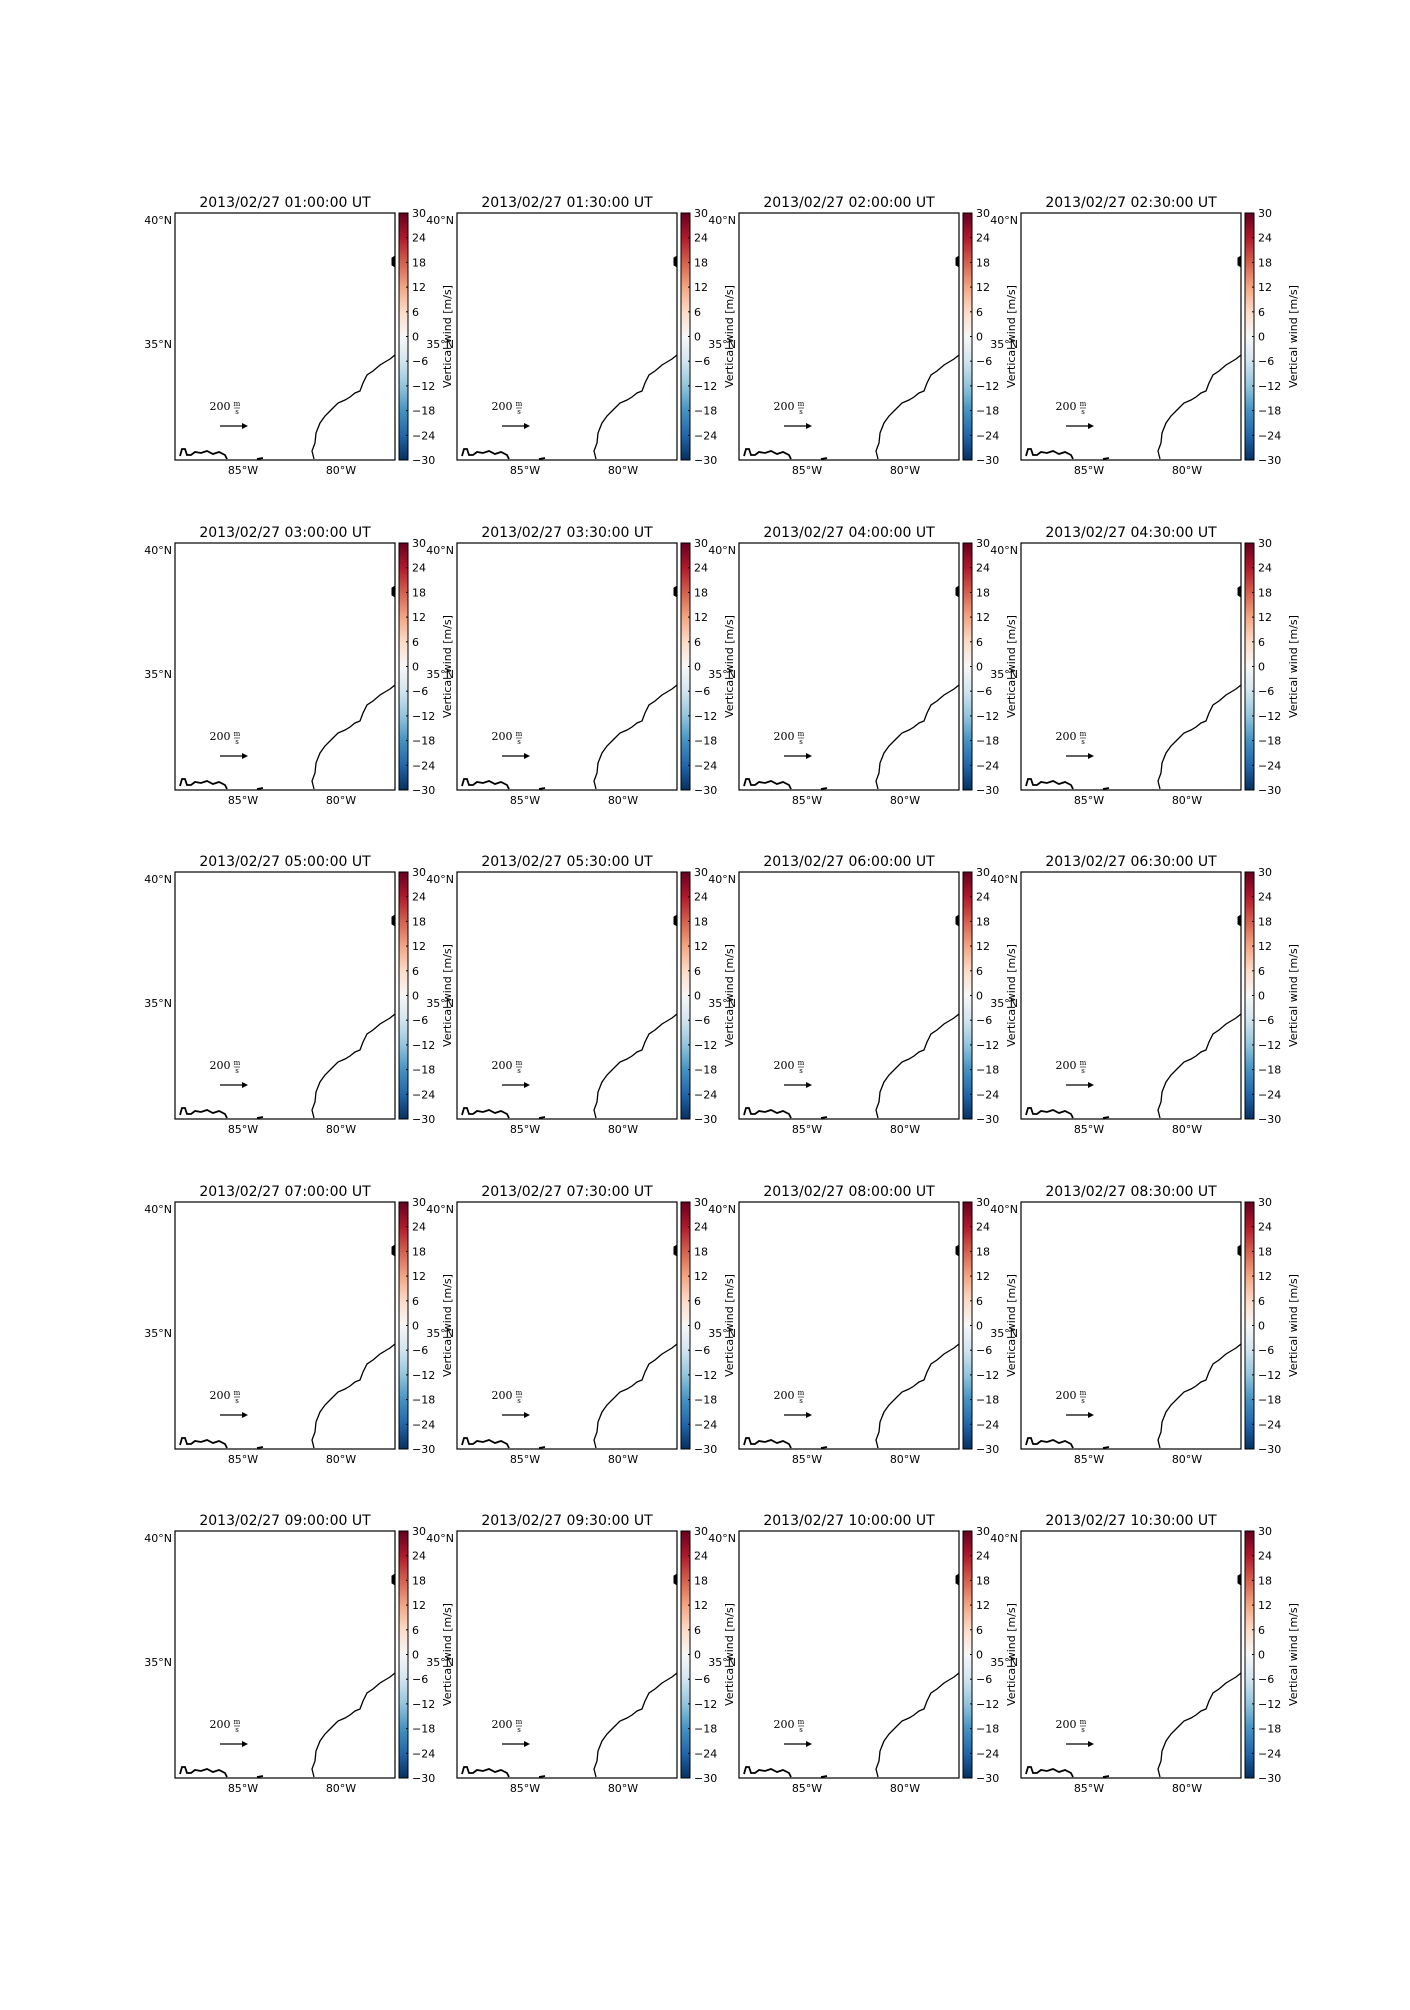 The image size is (1410, 2010). Describe the element at coordinates (353, 407) in the screenshot. I see `coastline` at that location.